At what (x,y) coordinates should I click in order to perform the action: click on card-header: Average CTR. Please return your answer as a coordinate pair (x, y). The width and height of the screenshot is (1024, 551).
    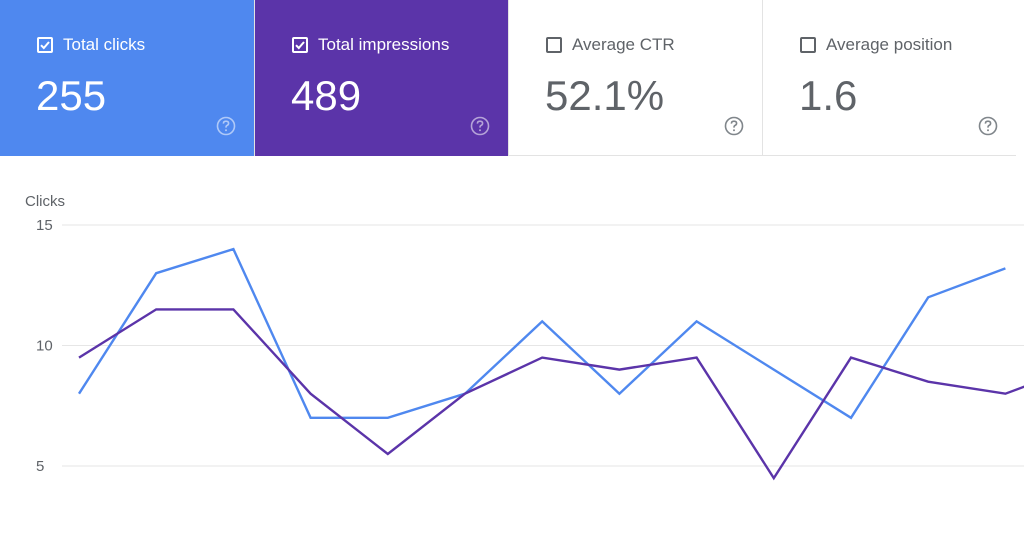
    Looking at the image, I should click on (610, 45).